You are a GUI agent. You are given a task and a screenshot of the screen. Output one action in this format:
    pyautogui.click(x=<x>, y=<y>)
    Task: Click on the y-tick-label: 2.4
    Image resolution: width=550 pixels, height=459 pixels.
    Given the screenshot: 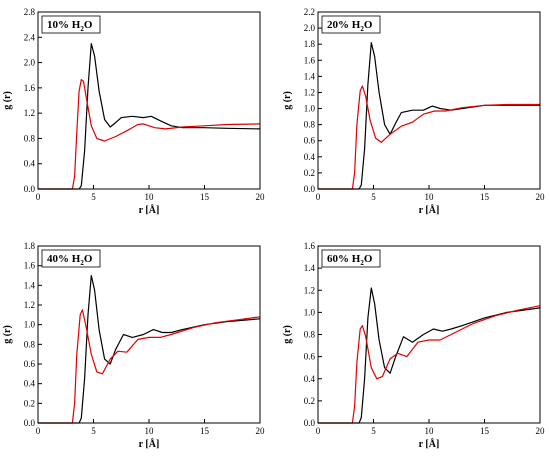 What is the action you would take?
    pyautogui.click(x=30, y=37)
    